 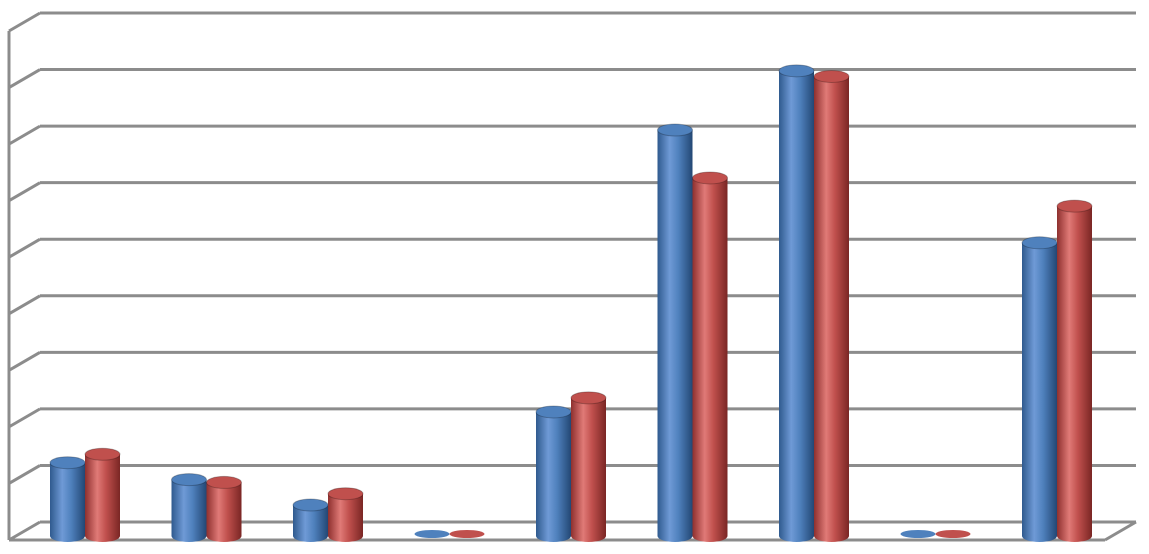 I want to click on floor-right-edge, so click(x=1120, y=531).